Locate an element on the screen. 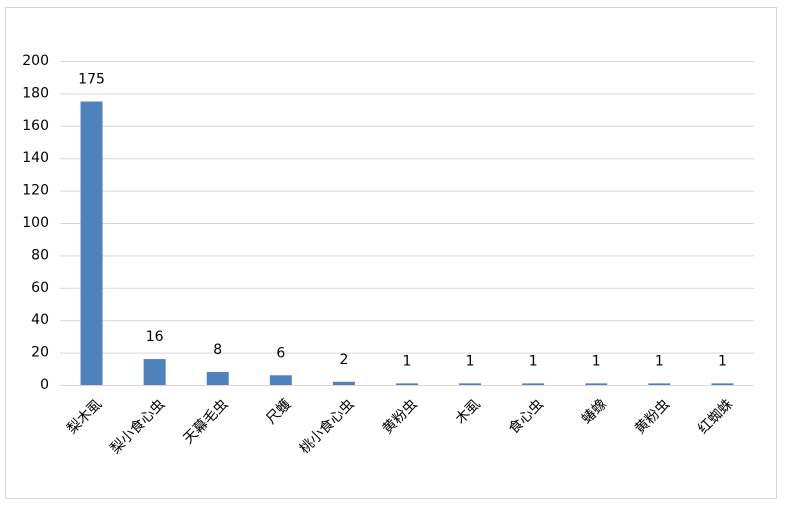 This screenshot has height=509, width=785. y-tick-label: 100 is located at coordinates (35, 223).